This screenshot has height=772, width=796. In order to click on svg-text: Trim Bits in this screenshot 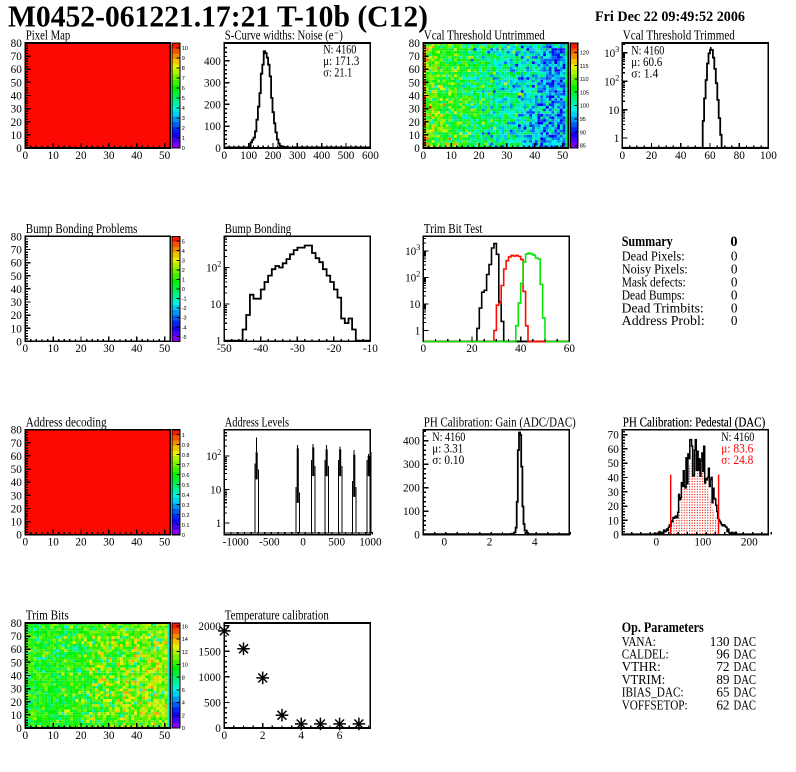, I will do `click(47, 615)`.